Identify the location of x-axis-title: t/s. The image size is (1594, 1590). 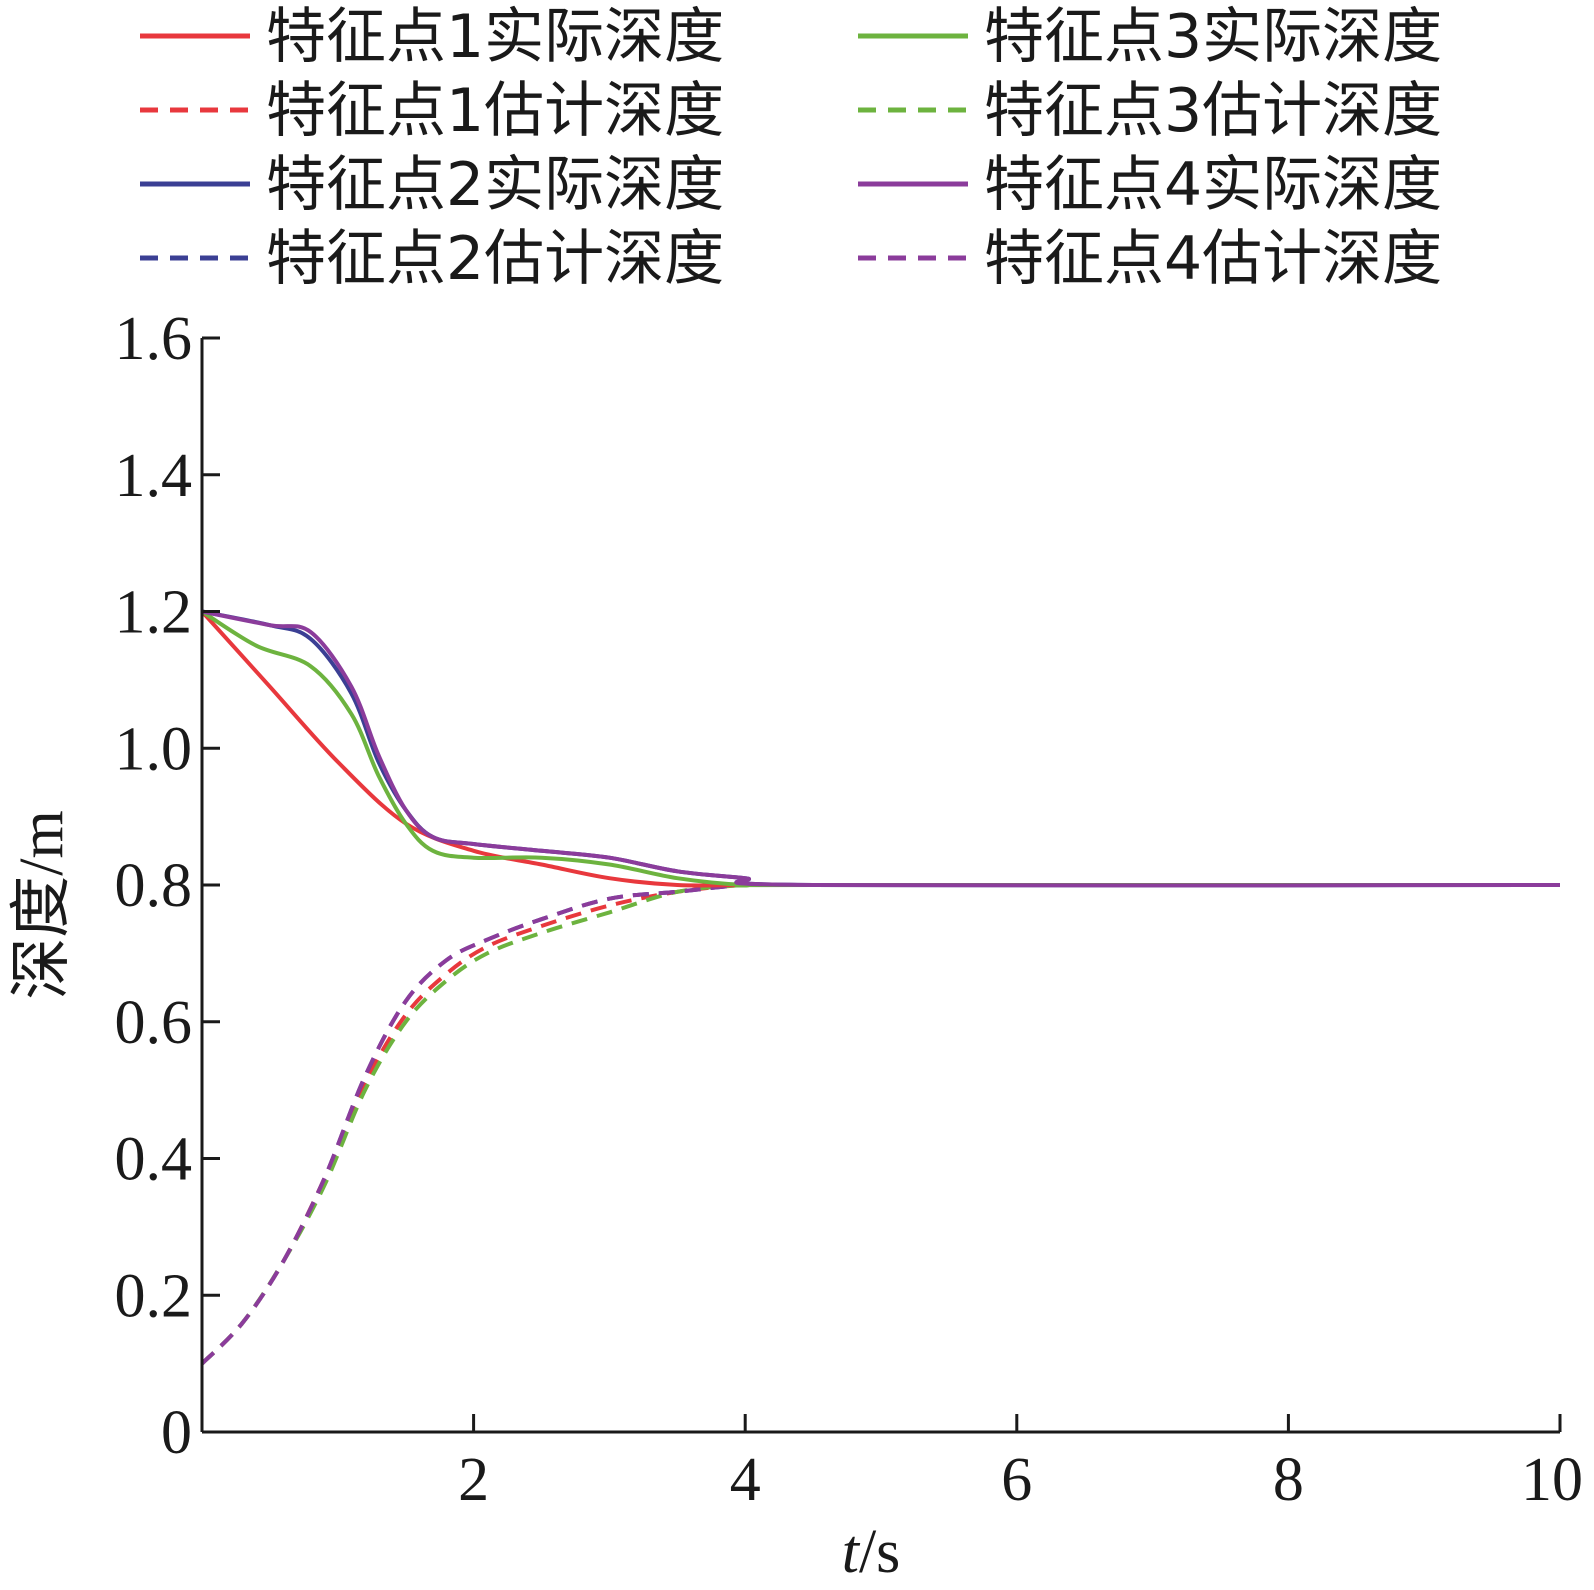
(871, 1552).